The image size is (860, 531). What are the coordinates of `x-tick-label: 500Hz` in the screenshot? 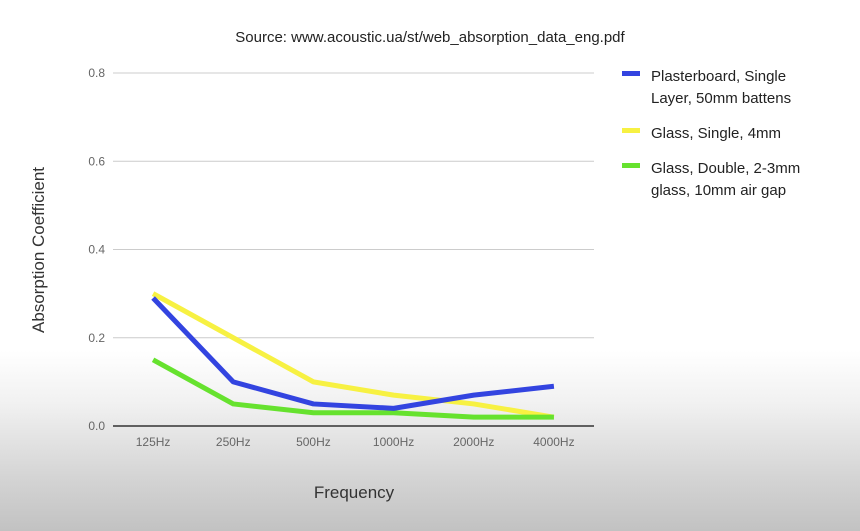 It's located at (313, 442).